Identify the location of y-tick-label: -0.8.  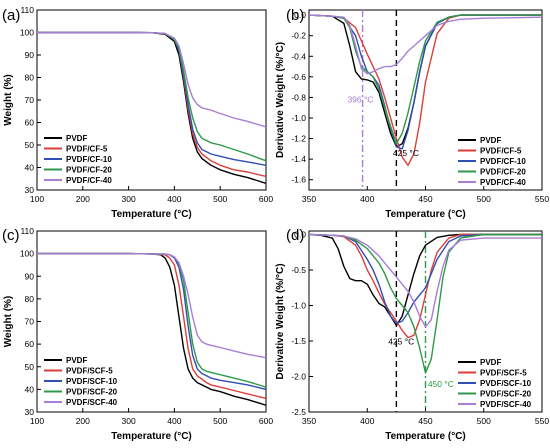
(298, 97).